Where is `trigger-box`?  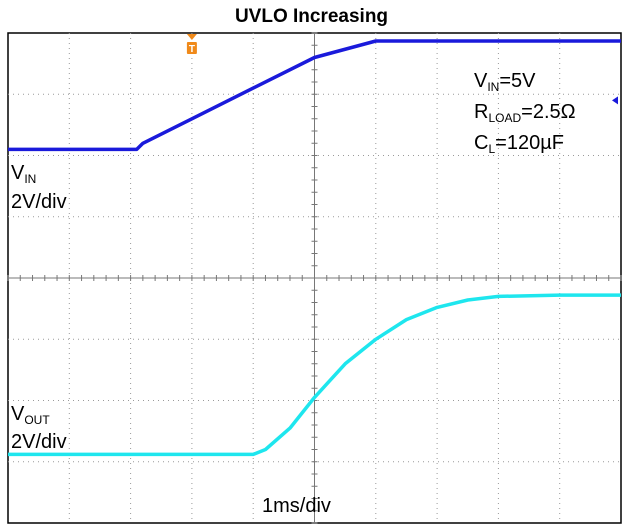 trigger-box is located at coordinates (191, 48).